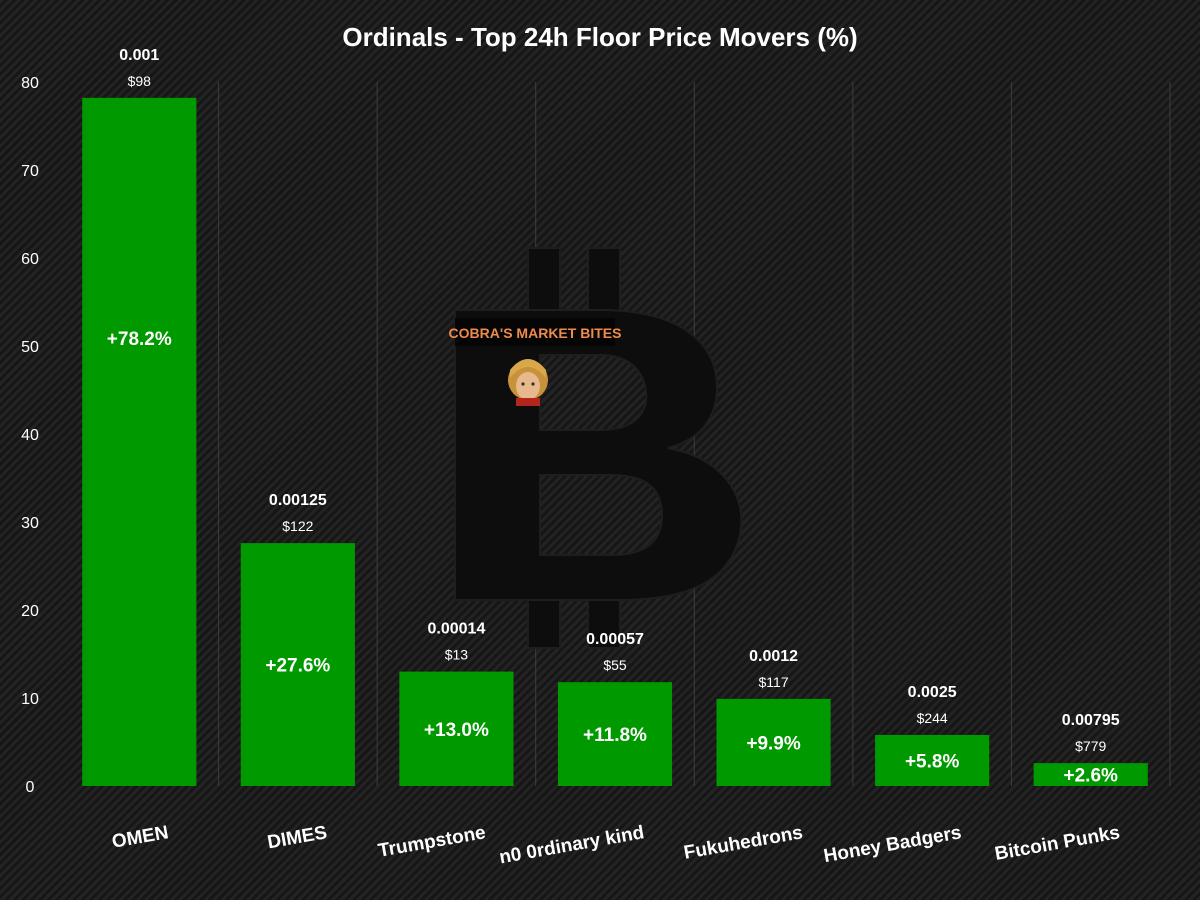 Image resolution: width=1200 pixels, height=900 pixels. What do you see at coordinates (30, 523) in the screenshot?
I see `y-tick-label: 30` at bounding box center [30, 523].